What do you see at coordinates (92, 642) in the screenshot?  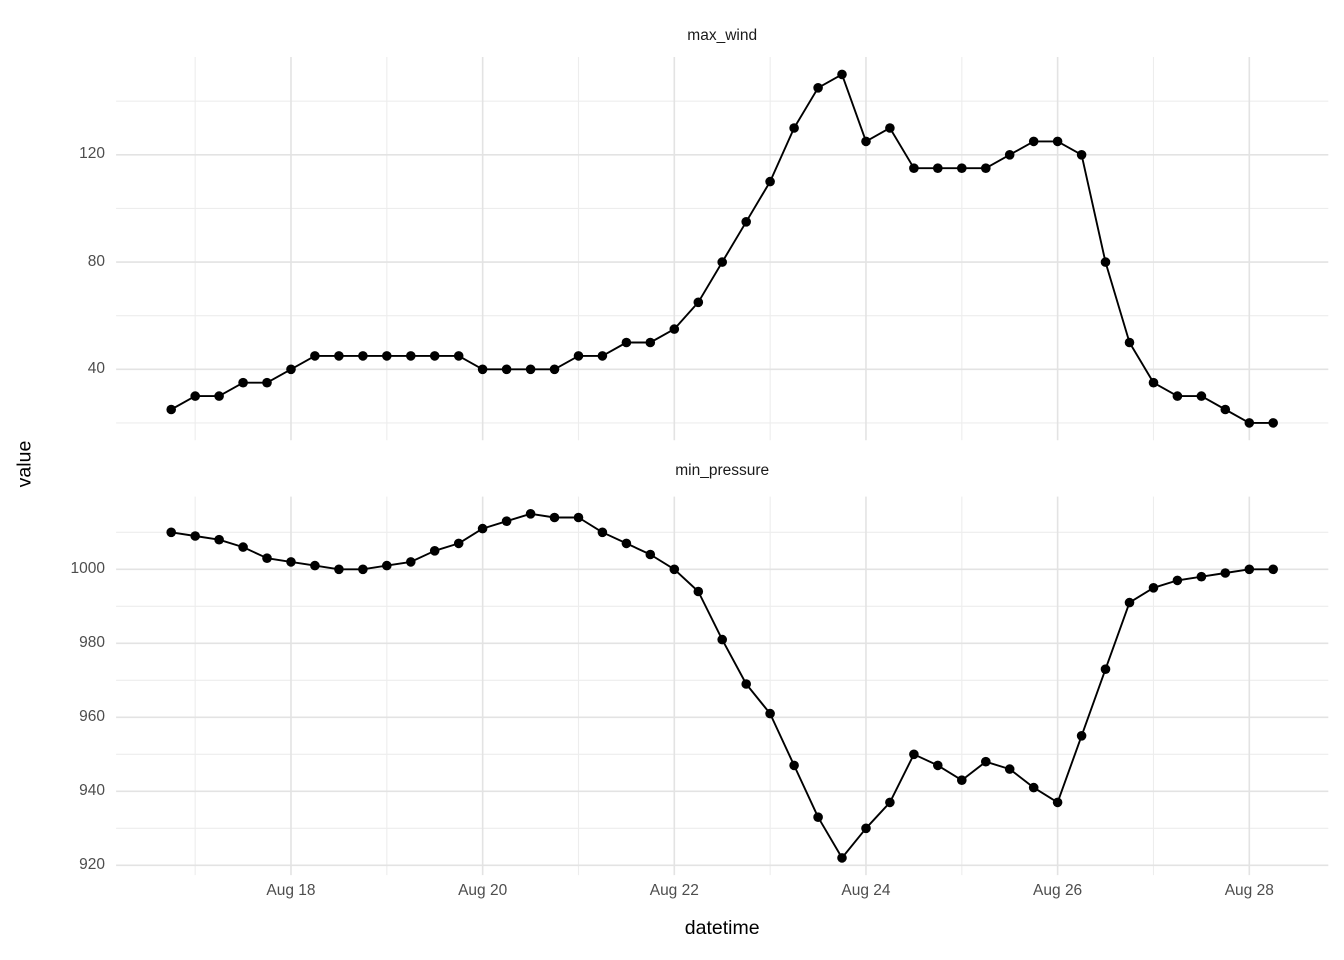 I see `y-tick-label: 980` at bounding box center [92, 642].